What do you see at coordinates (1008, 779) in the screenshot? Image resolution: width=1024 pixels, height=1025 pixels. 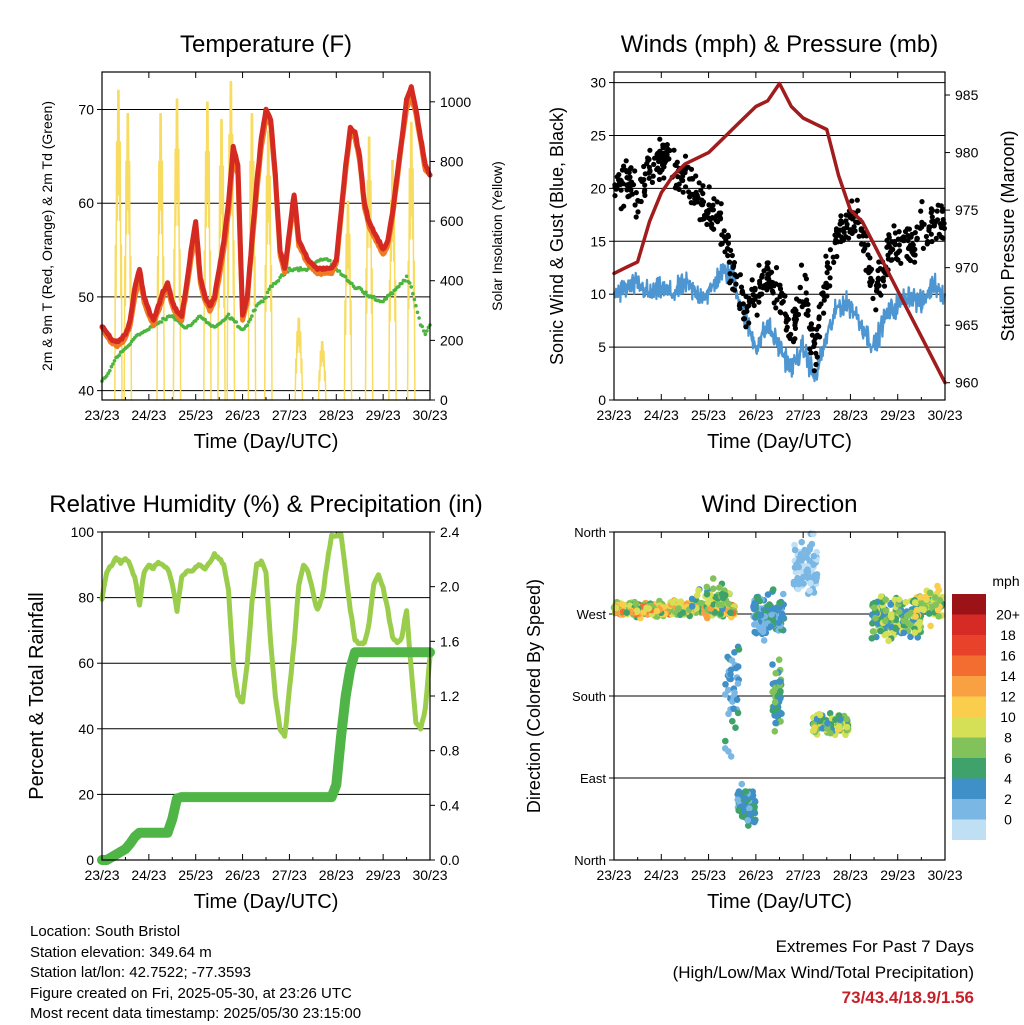 I see `colorbar-label: 4` at bounding box center [1008, 779].